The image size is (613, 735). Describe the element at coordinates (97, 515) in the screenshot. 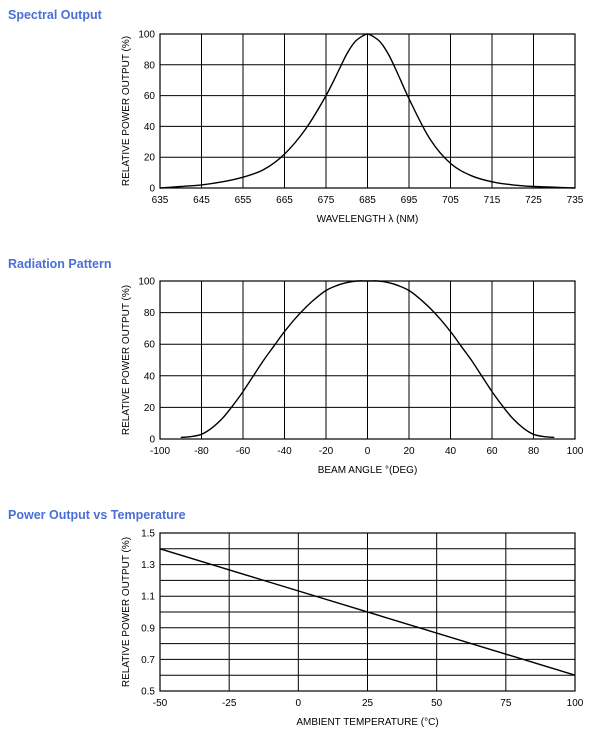

I see `chart-title-power-vs-temperature: Power Output vs Temperature` at that location.